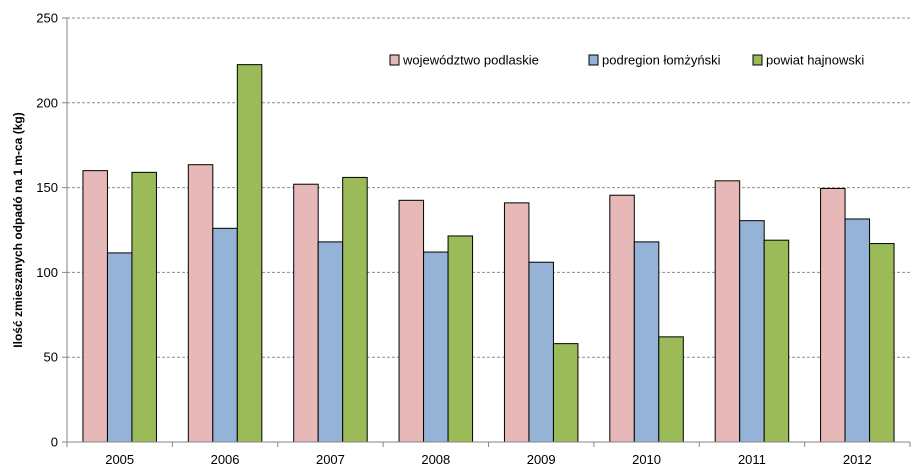  Describe the element at coordinates (488, 454) in the screenshot. I see `x-axis-ticks: 2005 2006 2007 2008 2009 2010 2011 2012` at that location.